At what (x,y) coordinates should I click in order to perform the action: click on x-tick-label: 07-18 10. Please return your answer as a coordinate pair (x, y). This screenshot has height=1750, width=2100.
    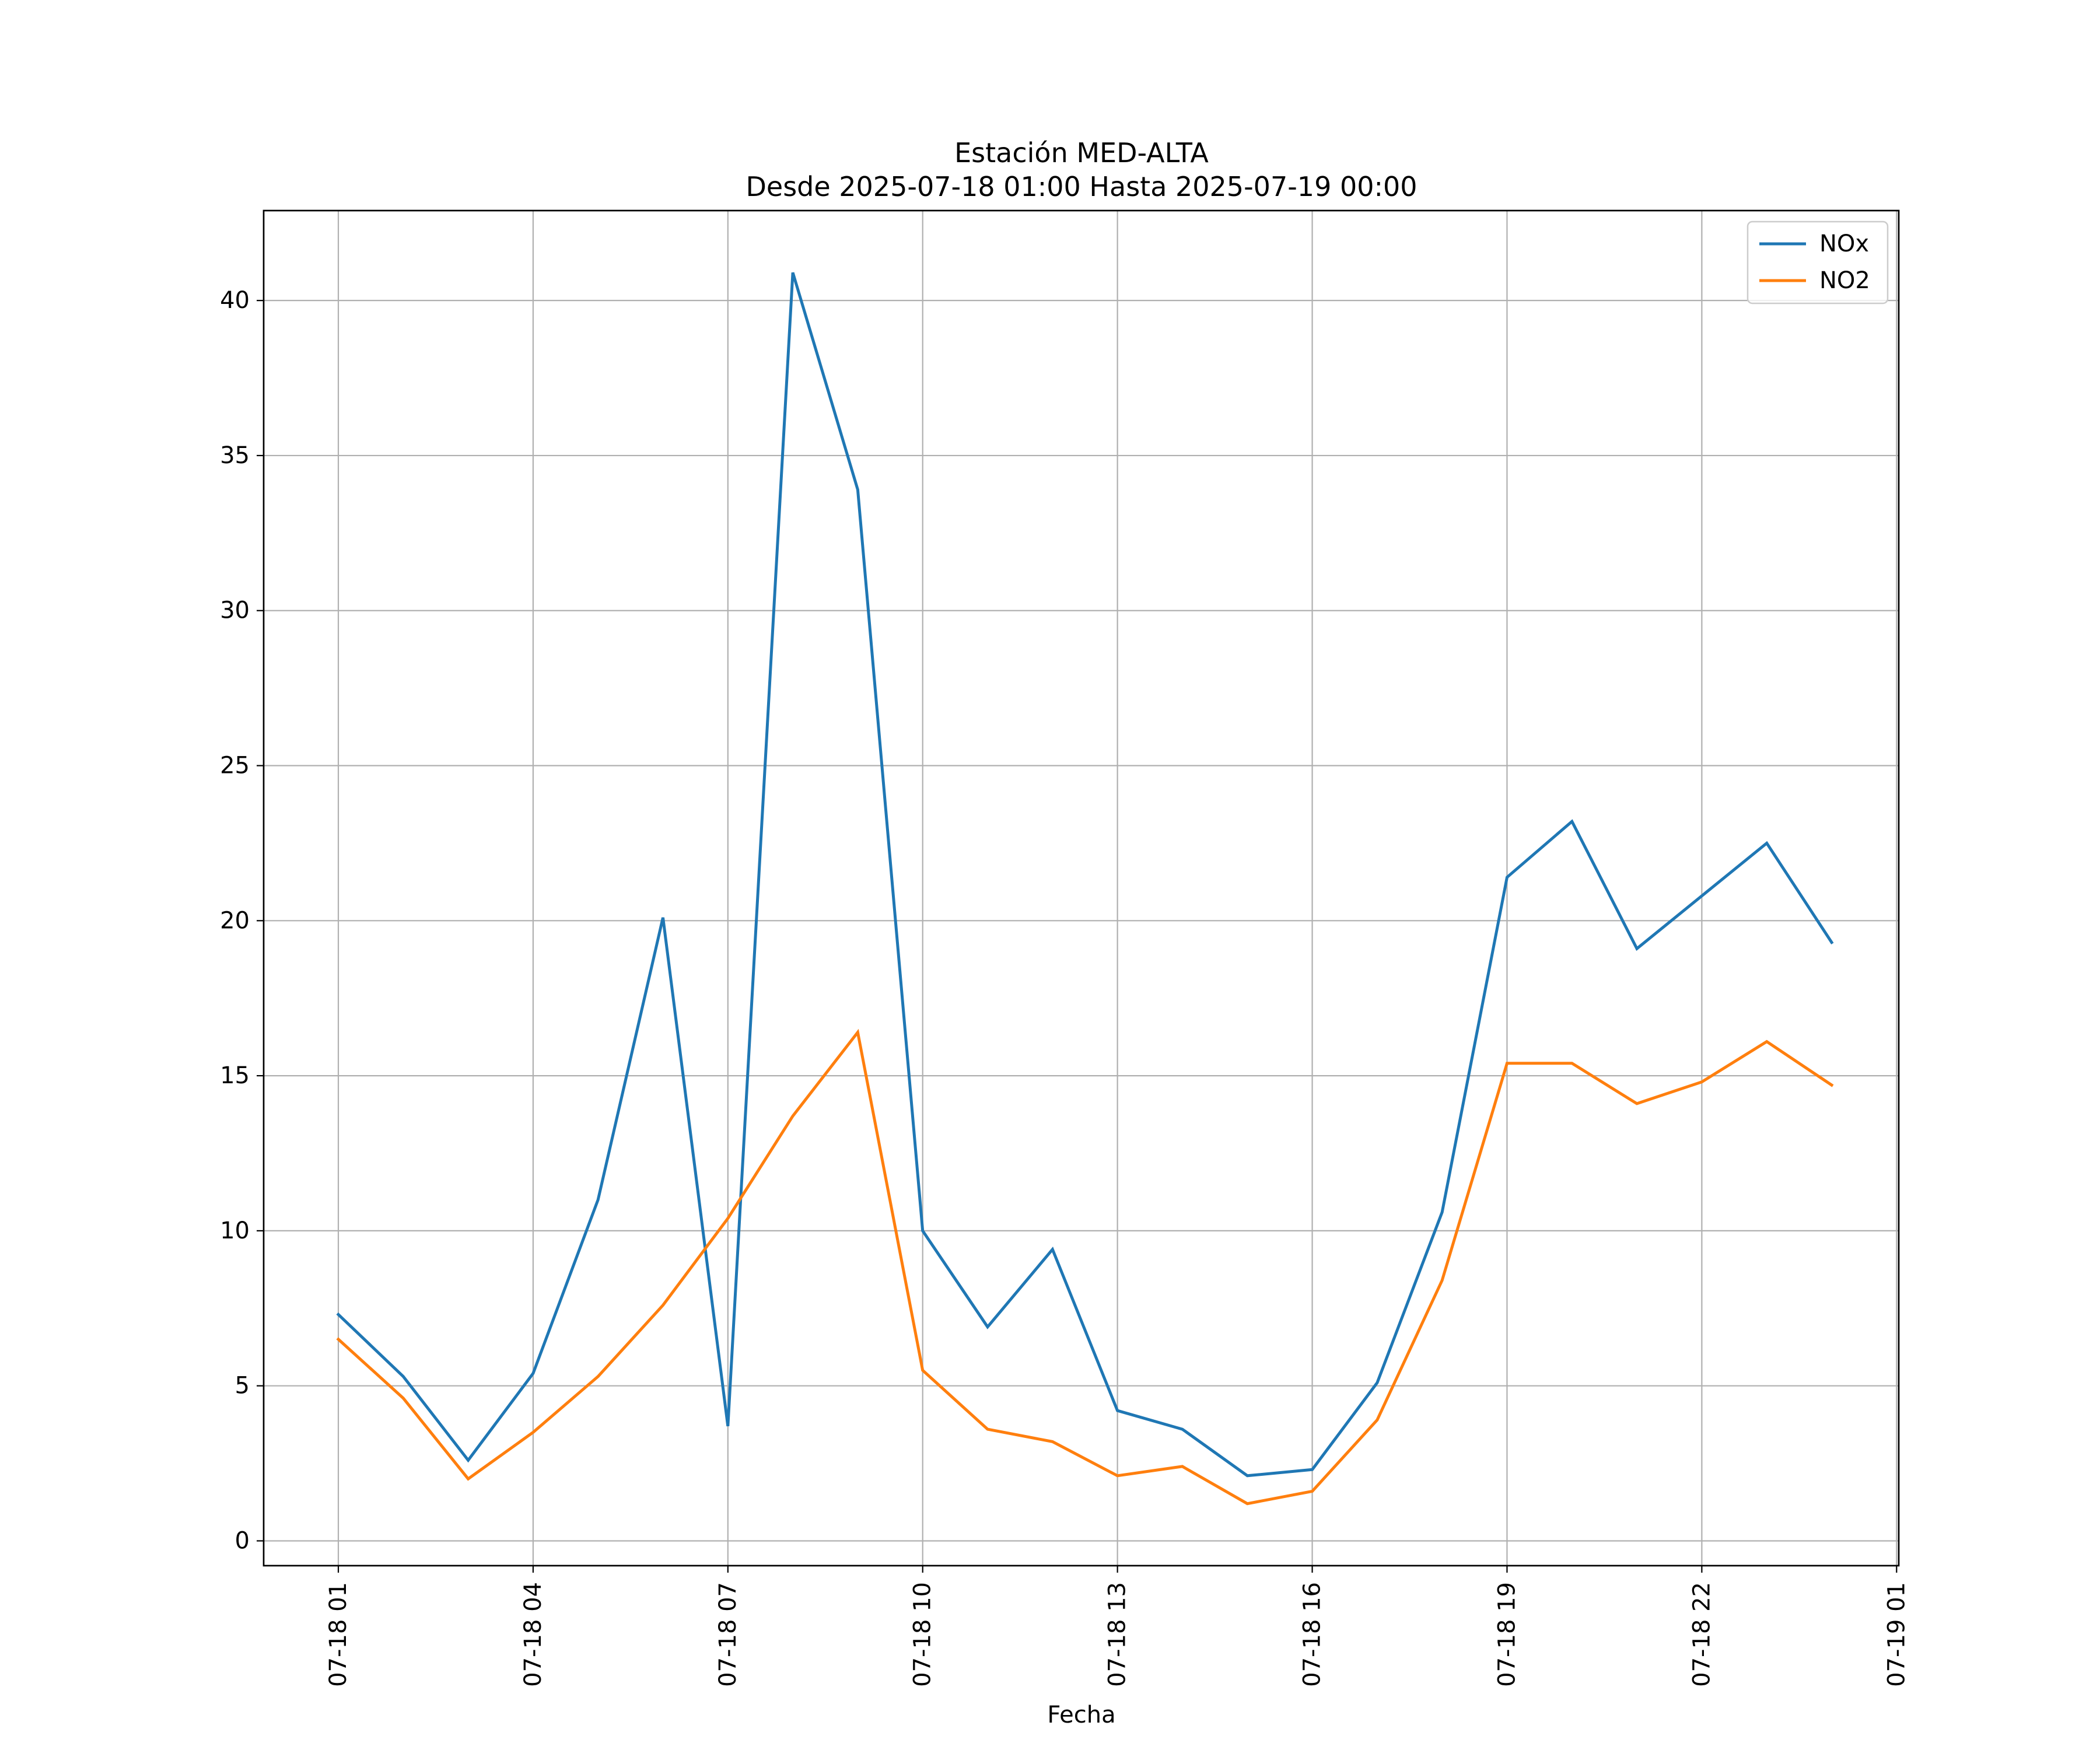
    Looking at the image, I should click on (922, 1634).